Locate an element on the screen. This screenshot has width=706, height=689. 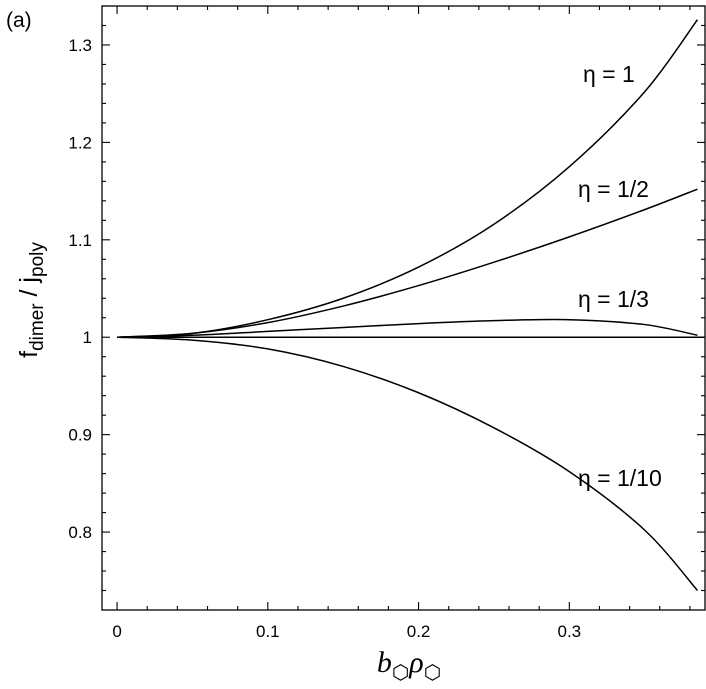
y-axis-label: fdimer / jpoly is located at coordinates (31, 300).